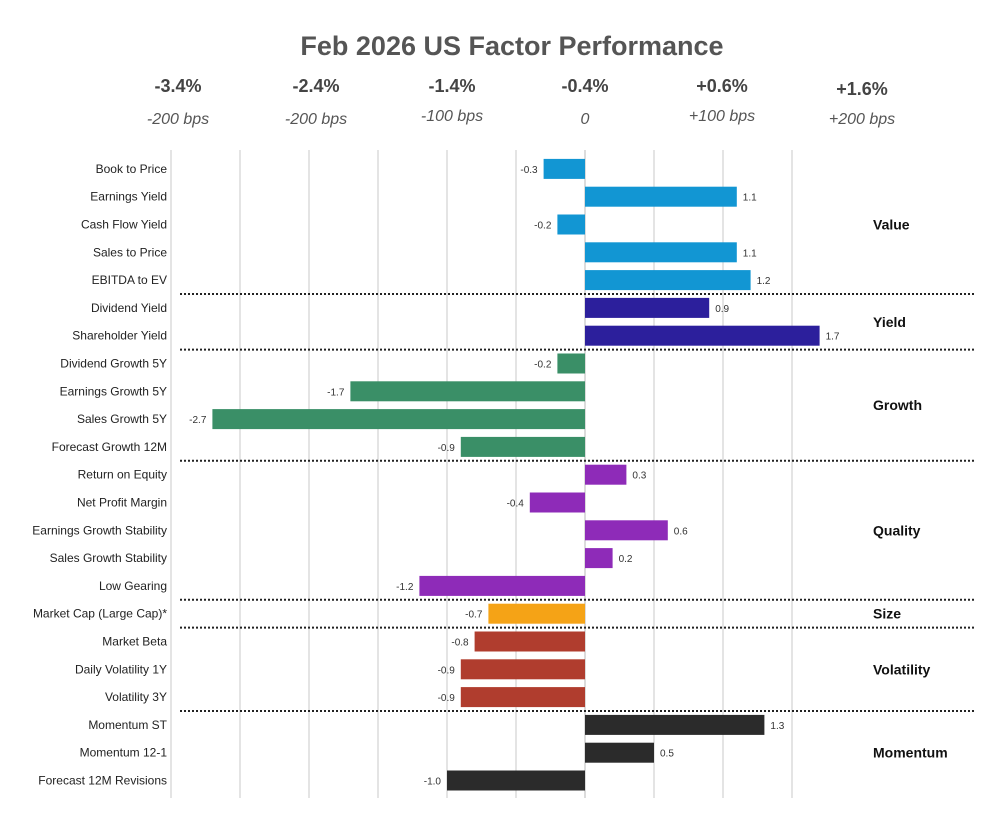 The image size is (985, 830). Describe the element at coordinates (336, 392) in the screenshot. I see `data-label: -1.7` at that location.